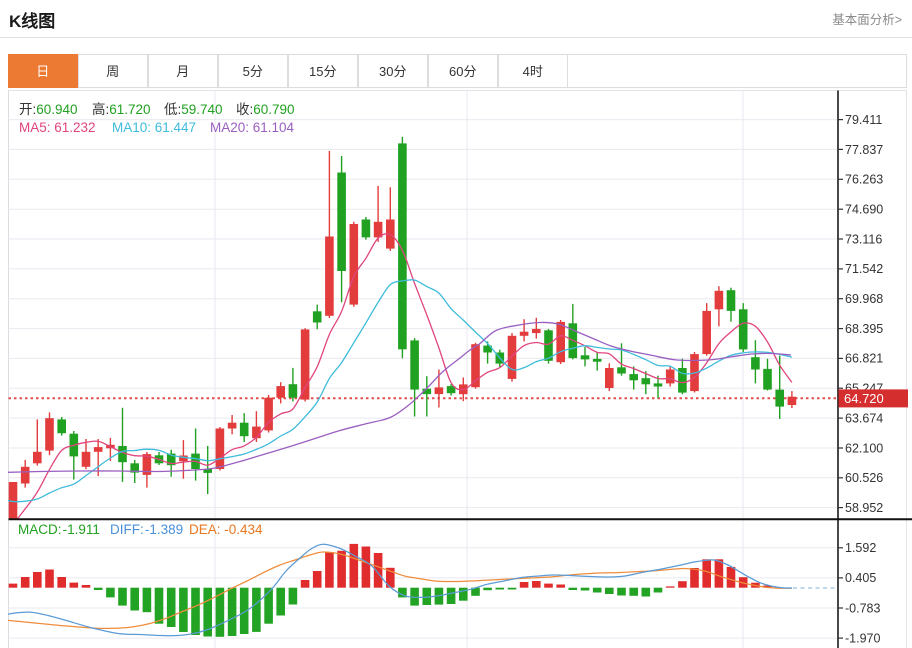  I want to click on svg-text: 77.837, so click(864, 150).